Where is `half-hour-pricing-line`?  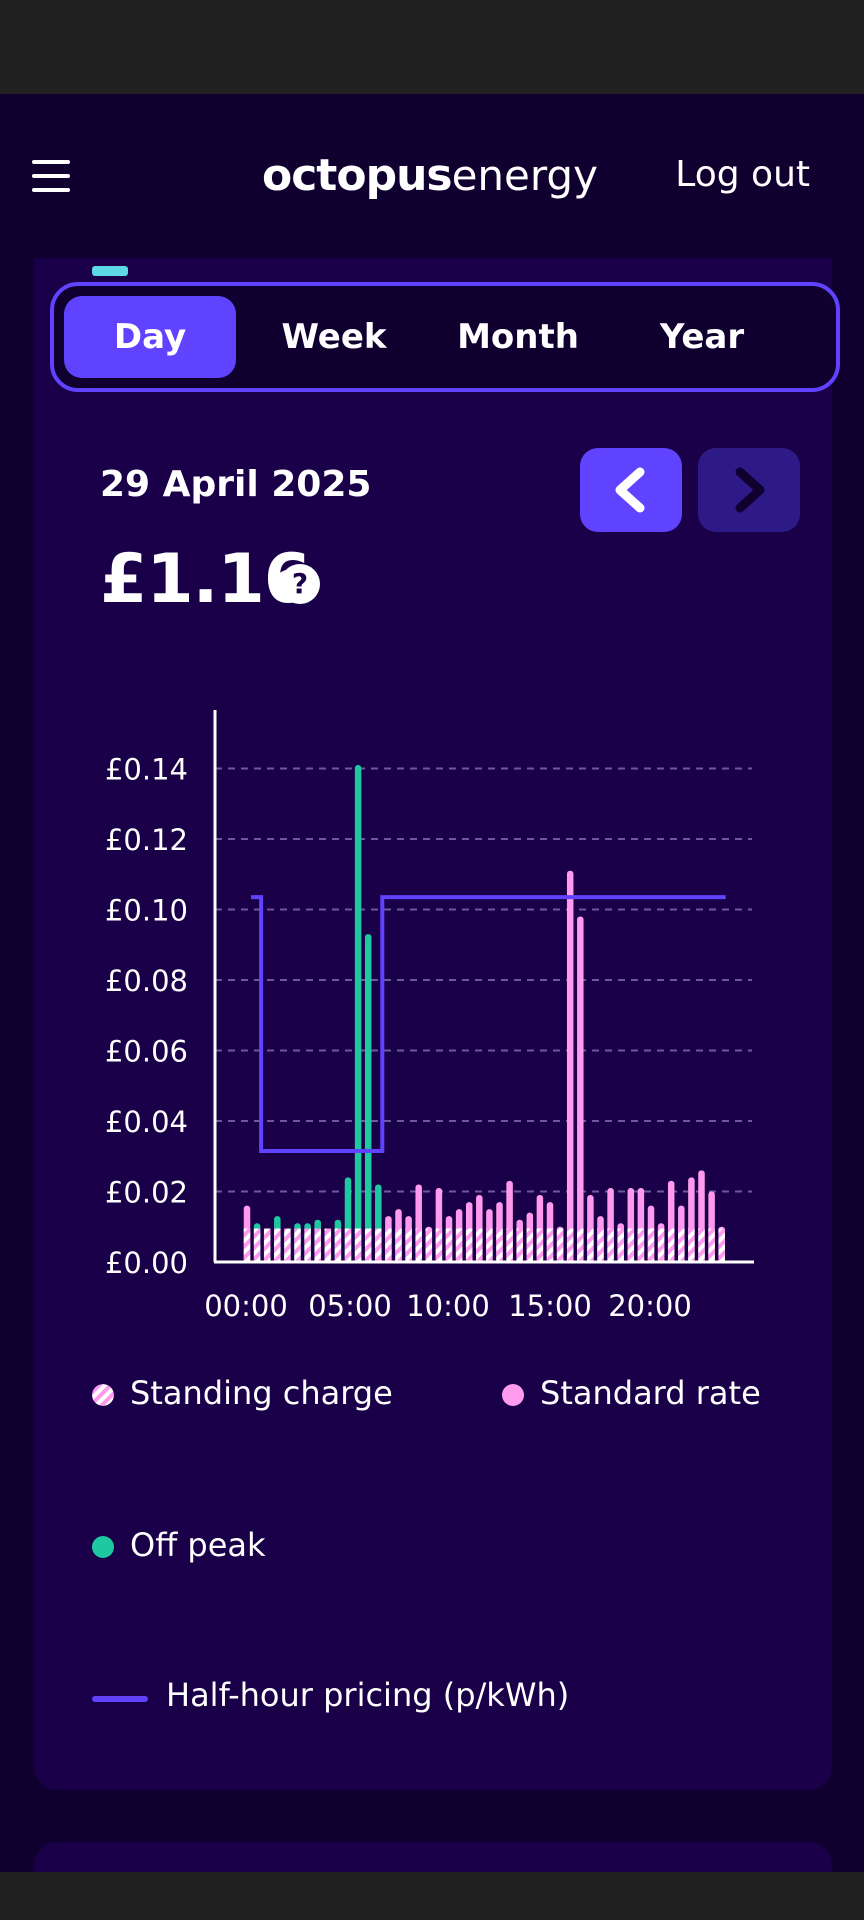
half-hour-pricing-line is located at coordinates (488, 1024).